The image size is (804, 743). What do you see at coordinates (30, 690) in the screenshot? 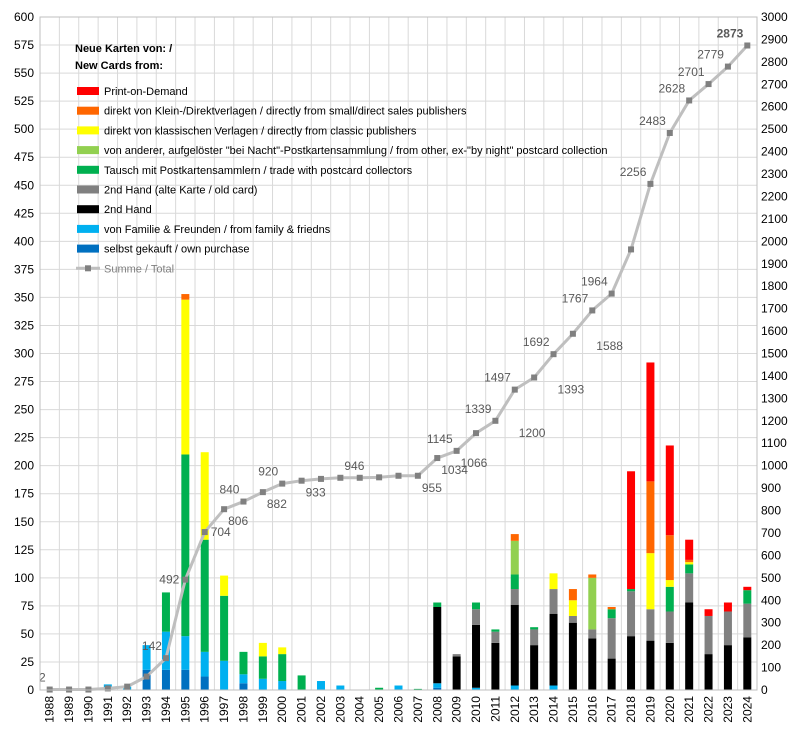
I see `left-tick-label: 0` at bounding box center [30, 690].